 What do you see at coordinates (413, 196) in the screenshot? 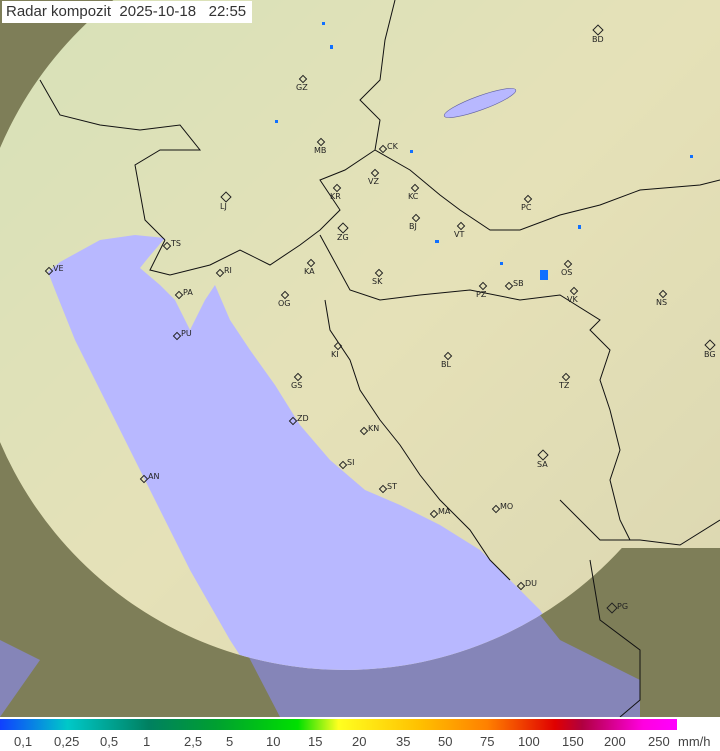
I see `city-label-kc: KC` at bounding box center [413, 196].